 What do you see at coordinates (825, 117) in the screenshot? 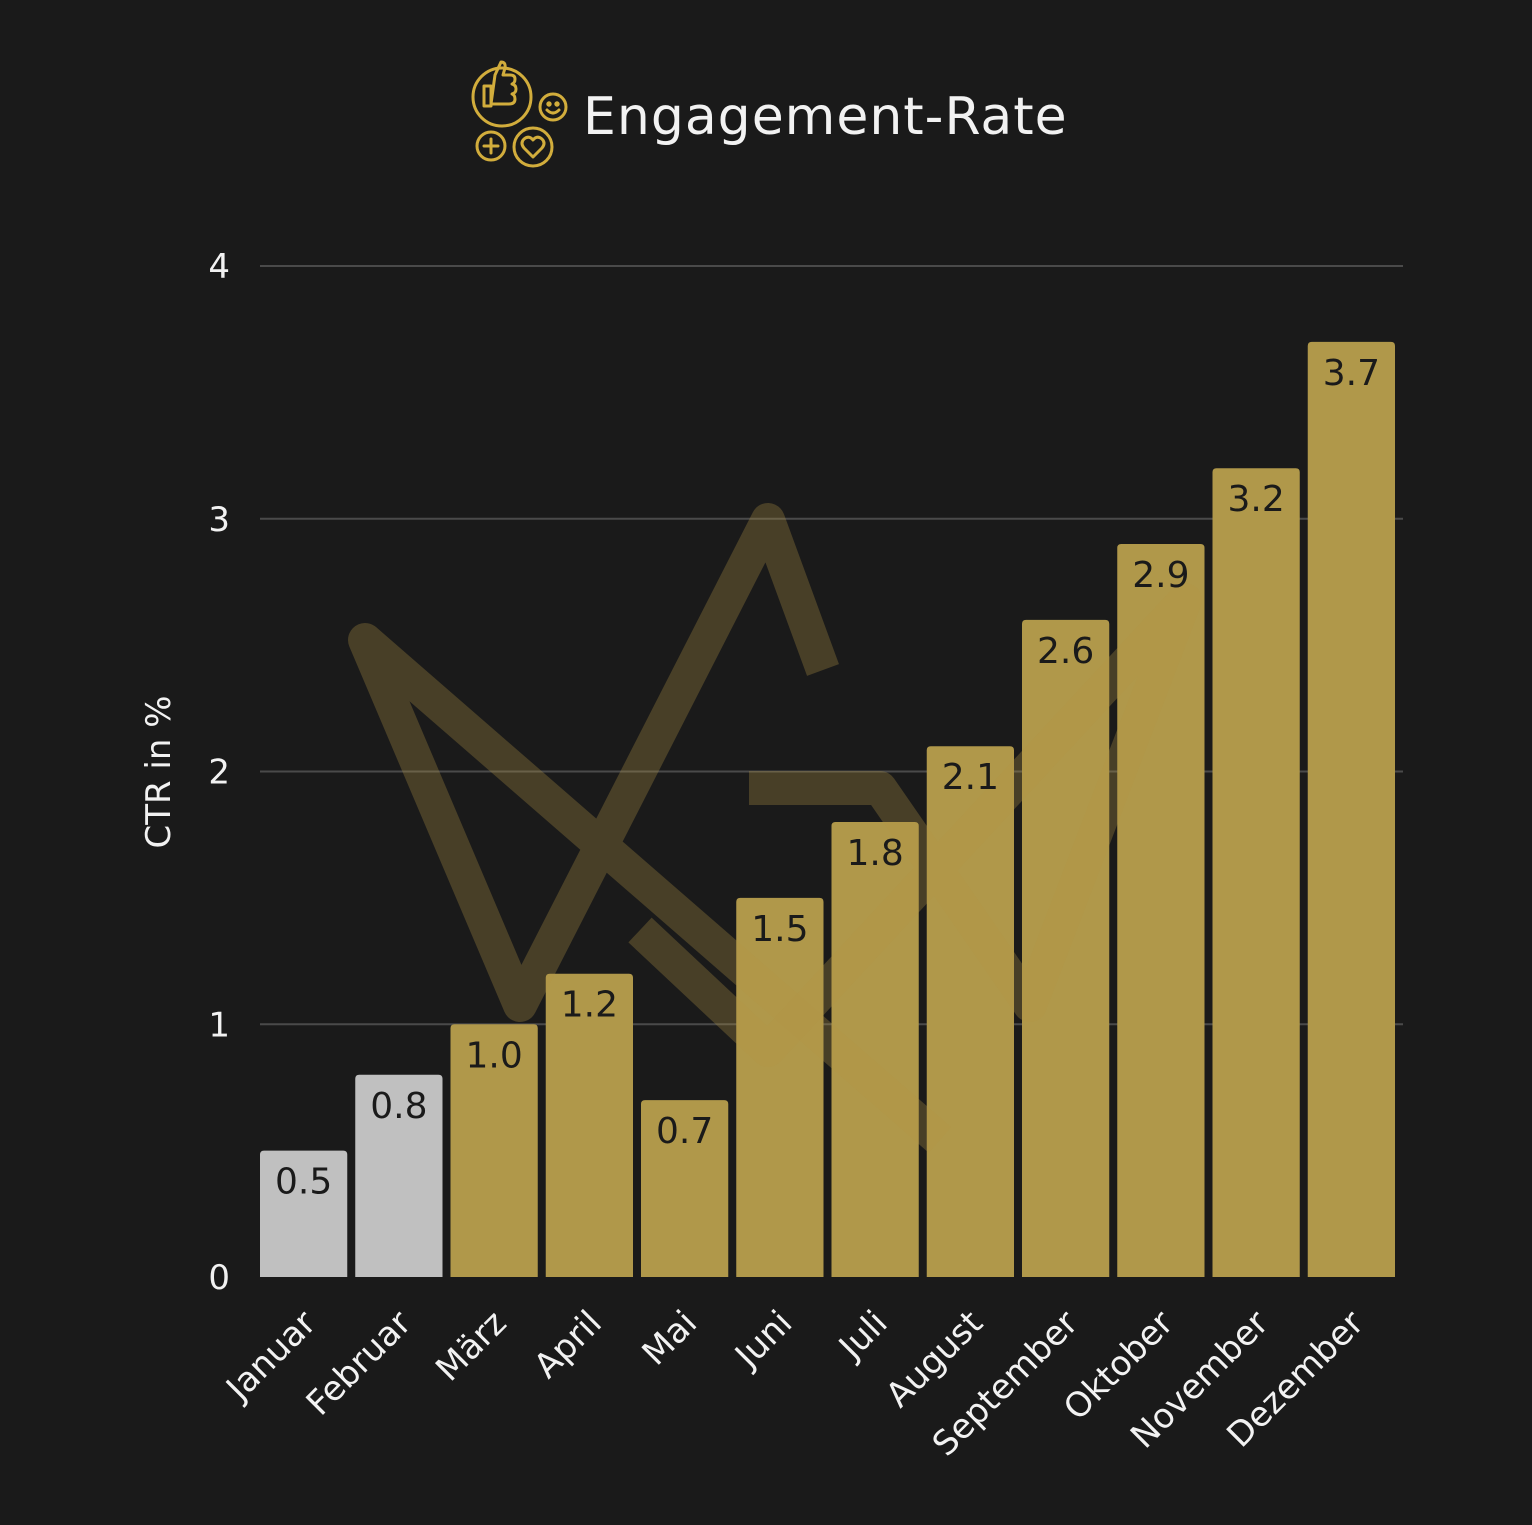
I see `chart-title: Engagement-Rate` at bounding box center [825, 117].